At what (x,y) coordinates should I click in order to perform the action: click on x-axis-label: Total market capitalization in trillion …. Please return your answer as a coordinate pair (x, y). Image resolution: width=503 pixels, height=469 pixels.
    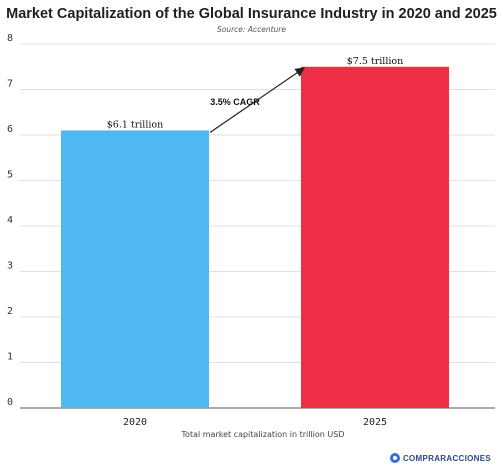
    Looking at the image, I should click on (263, 434).